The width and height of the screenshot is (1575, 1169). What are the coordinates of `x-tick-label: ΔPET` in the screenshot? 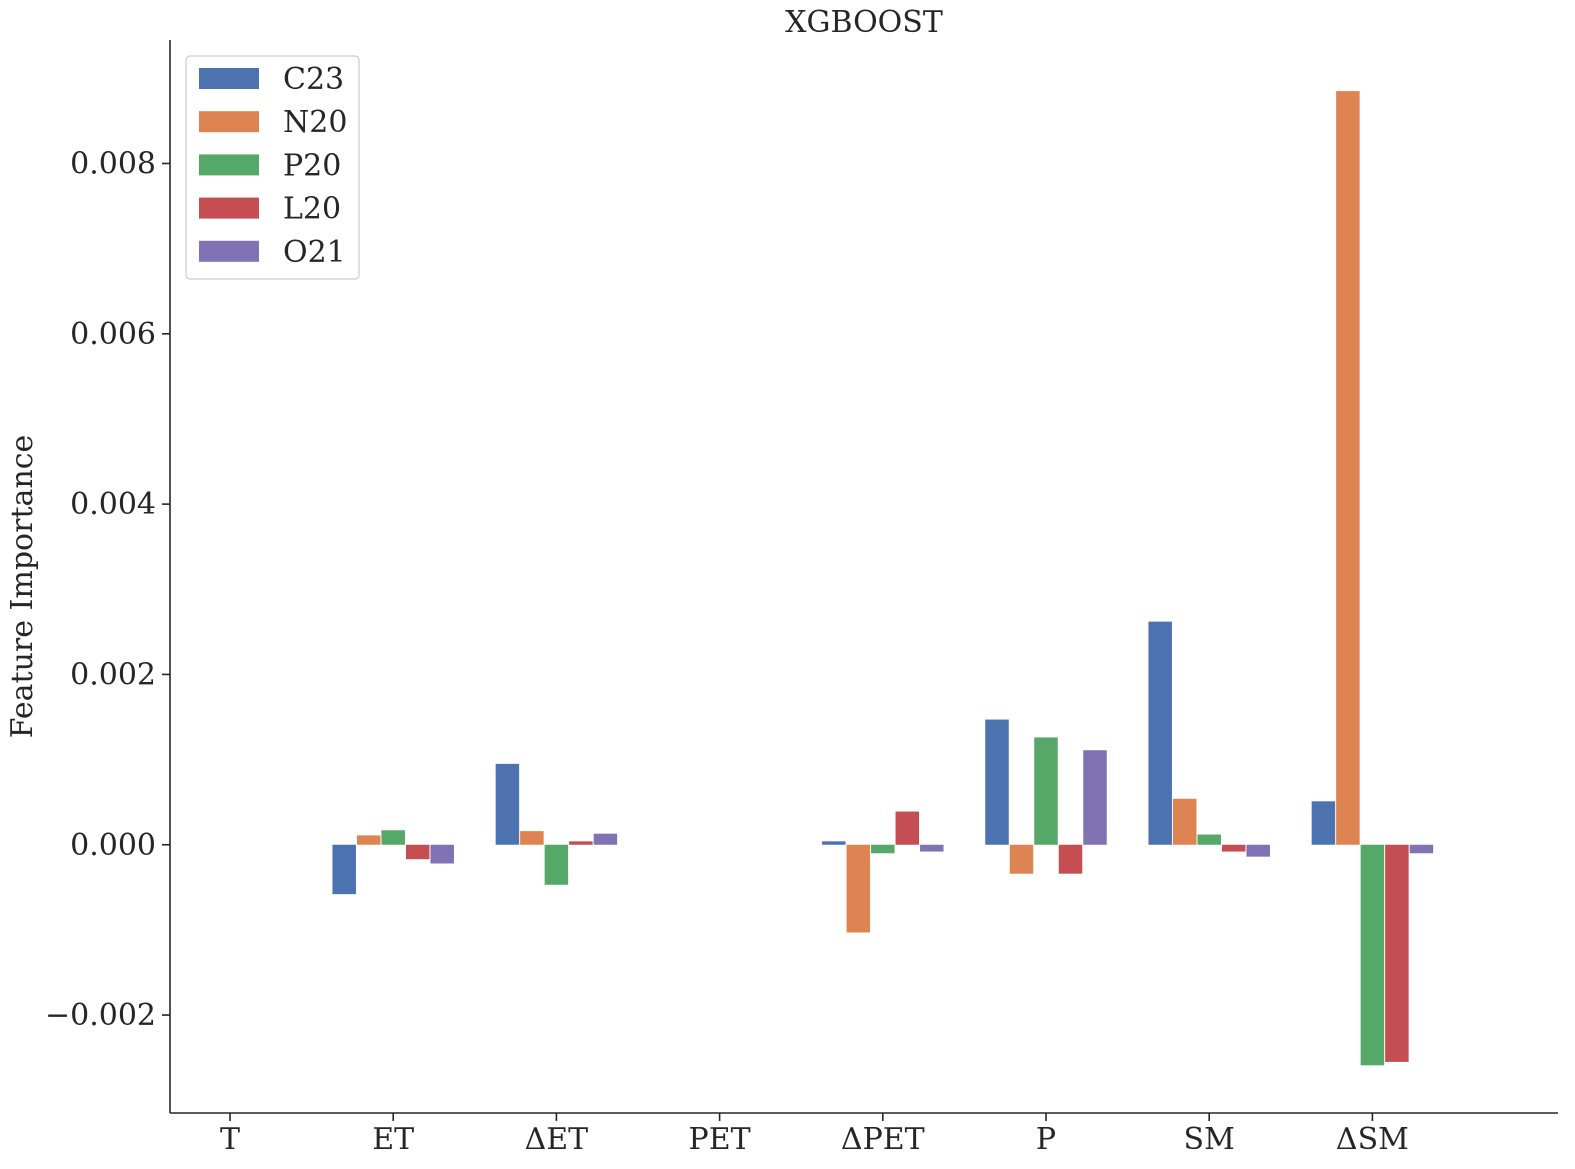 It's located at (883, 1139).